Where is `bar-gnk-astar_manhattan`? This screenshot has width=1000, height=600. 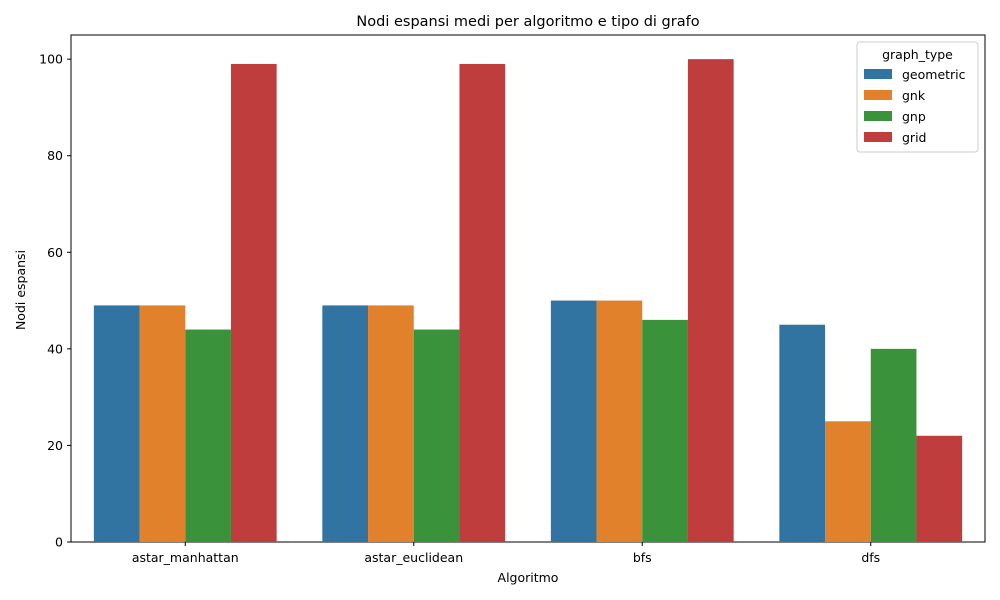 bar-gnk-astar_manhattan is located at coordinates (162, 423).